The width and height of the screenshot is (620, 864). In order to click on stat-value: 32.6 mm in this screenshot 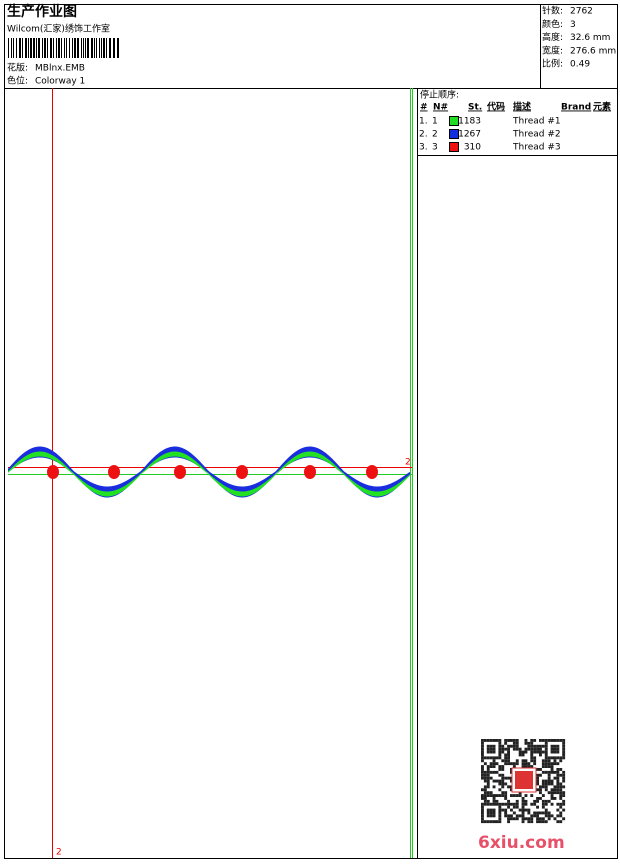, I will do `click(590, 38)`.